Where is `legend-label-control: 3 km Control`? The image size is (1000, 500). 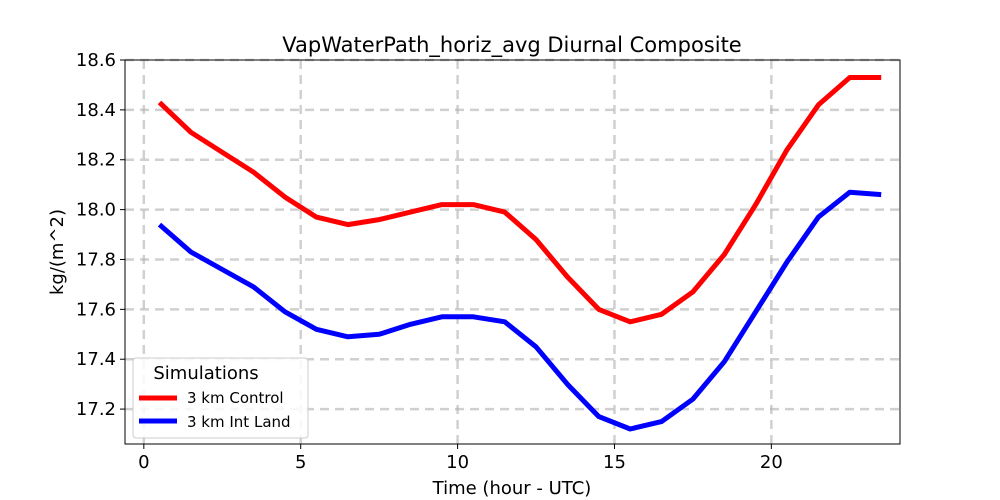 legend-label-control: 3 km Control is located at coordinates (235, 398).